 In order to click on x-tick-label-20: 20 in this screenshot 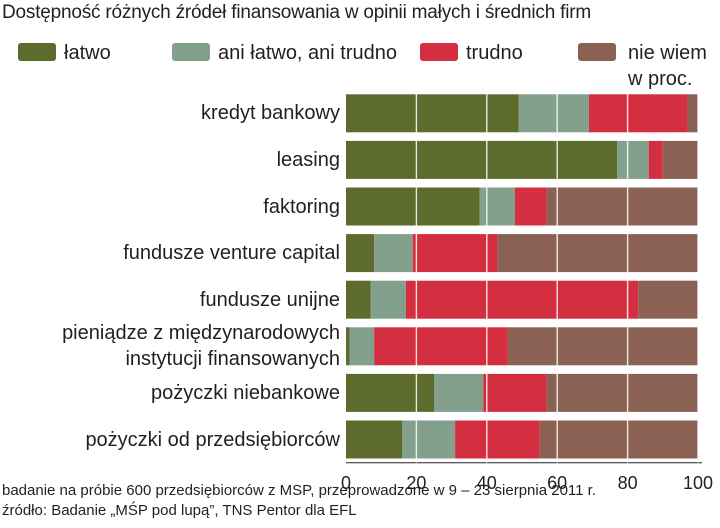, I will do `click(416, 483)`.